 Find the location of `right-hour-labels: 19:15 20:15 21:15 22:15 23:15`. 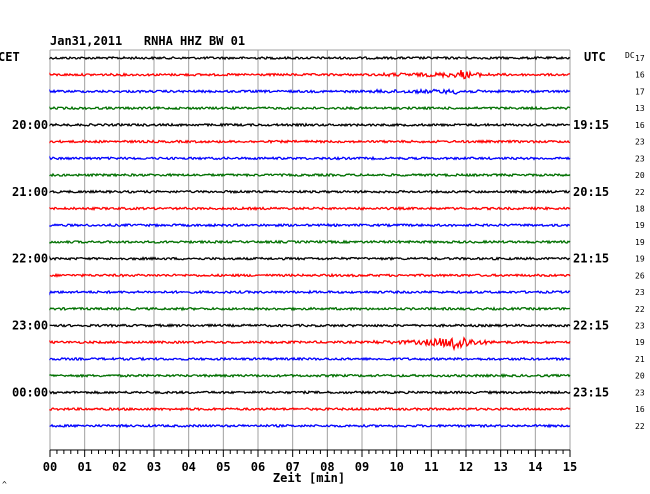

right-hour-labels: 19:15 20:15 21:15 22:15 23:15 is located at coordinates (591, 259).